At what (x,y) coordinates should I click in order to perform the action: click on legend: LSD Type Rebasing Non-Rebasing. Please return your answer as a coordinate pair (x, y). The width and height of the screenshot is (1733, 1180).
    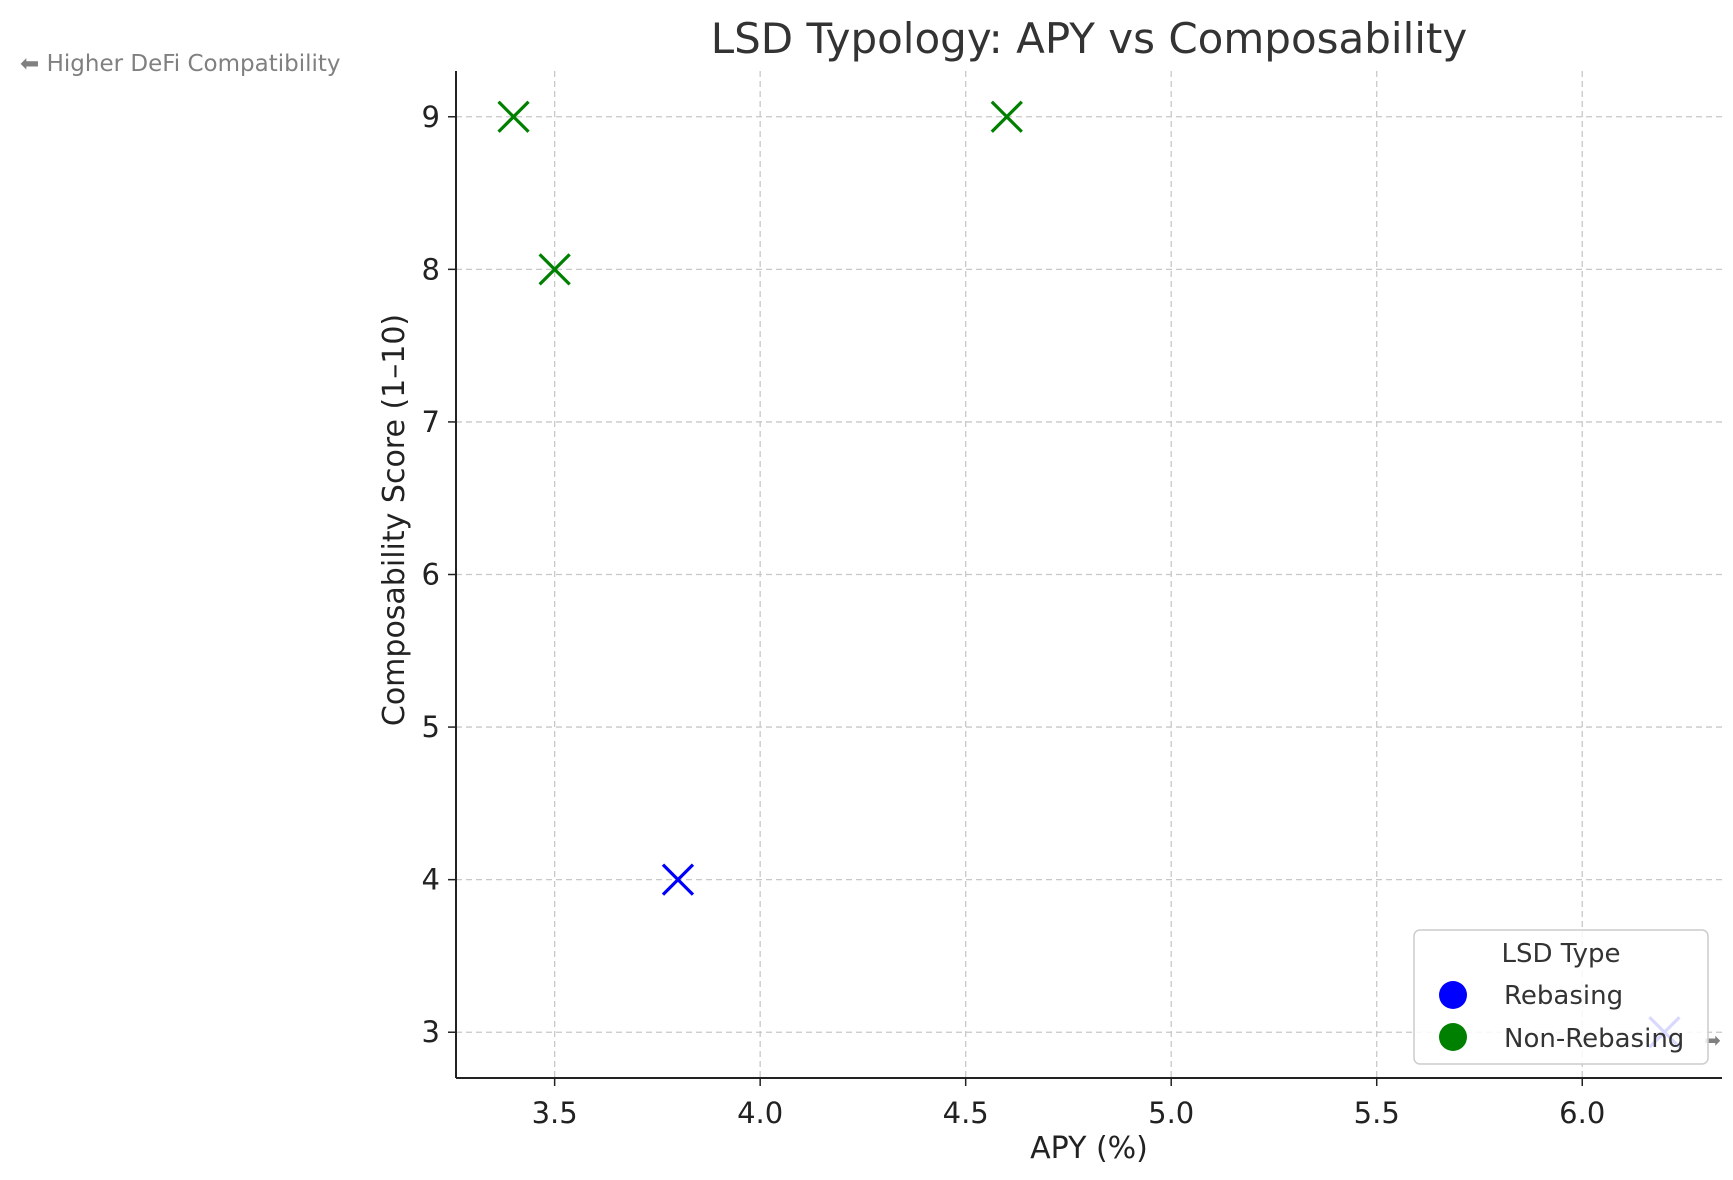
    Looking at the image, I should click on (1561, 997).